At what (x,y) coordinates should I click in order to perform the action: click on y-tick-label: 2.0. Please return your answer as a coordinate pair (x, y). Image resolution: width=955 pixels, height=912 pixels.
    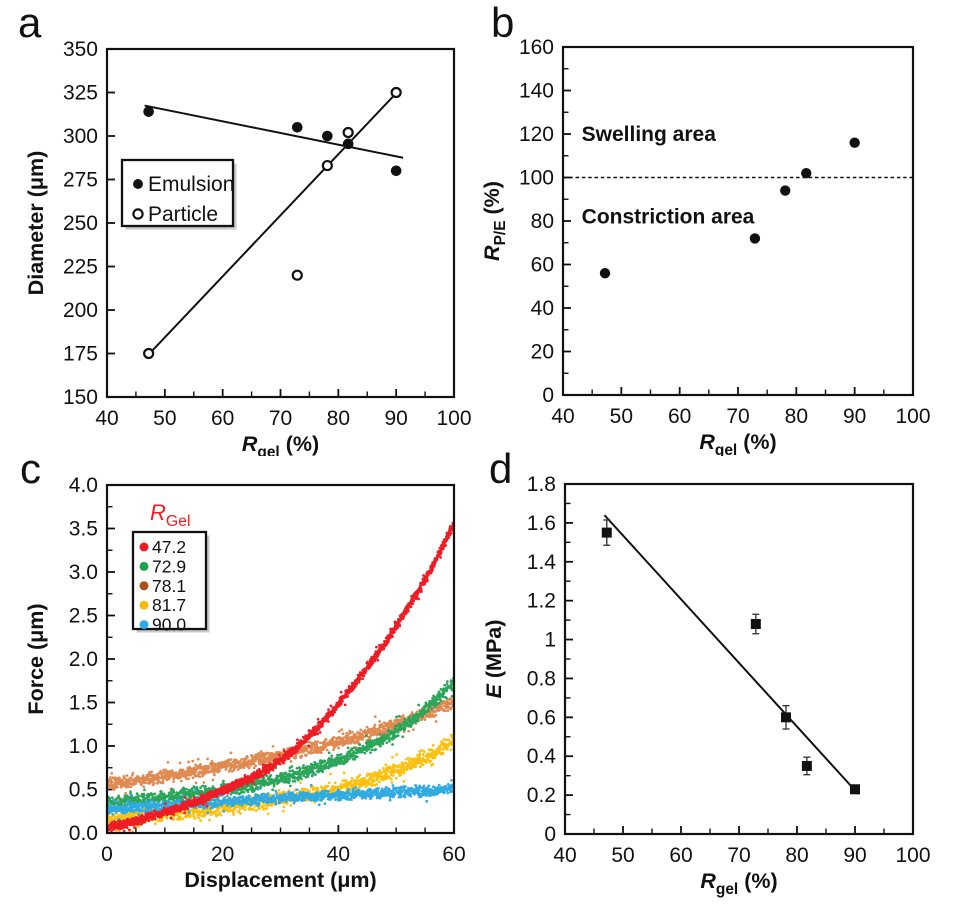
    Looking at the image, I should click on (83, 659).